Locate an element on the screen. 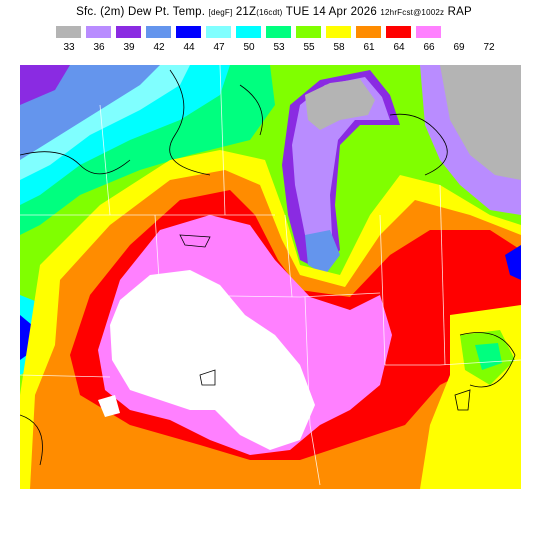  title-date: TUE 14 Apr 2026 is located at coordinates (331, 12).